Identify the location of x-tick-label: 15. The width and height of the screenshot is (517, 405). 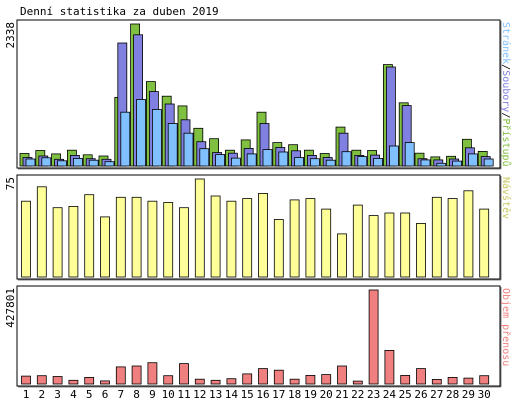
(247, 394).